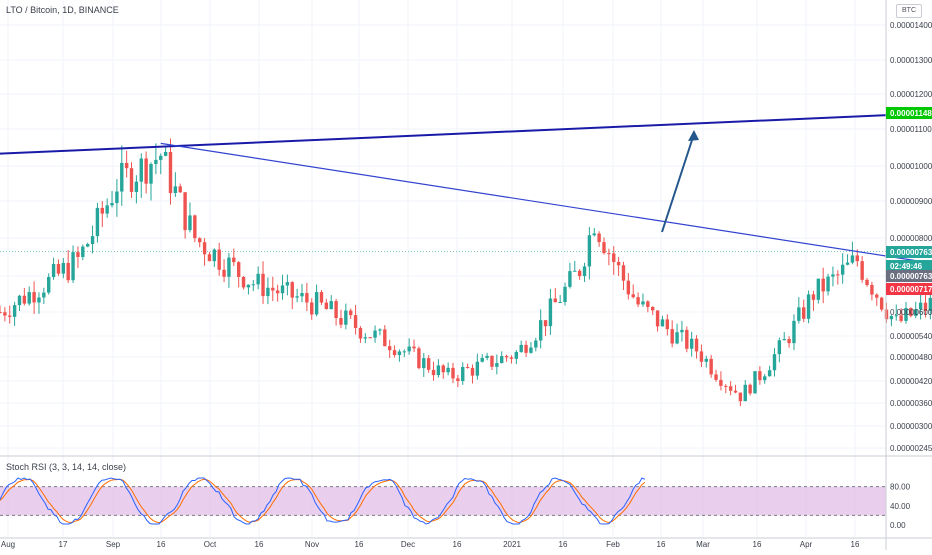 The width and height of the screenshot is (932, 555). Describe the element at coordinates (911, 166) in the screenshot. I see `price-tick-label: 0.00001000` at that location.